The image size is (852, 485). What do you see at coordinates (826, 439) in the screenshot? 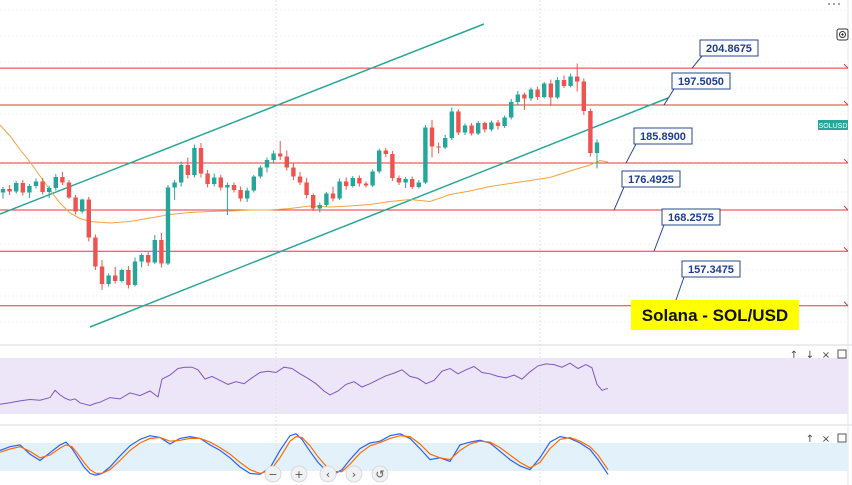
I see `stoch-close-icon: ×` at bounding box center [826, 439].